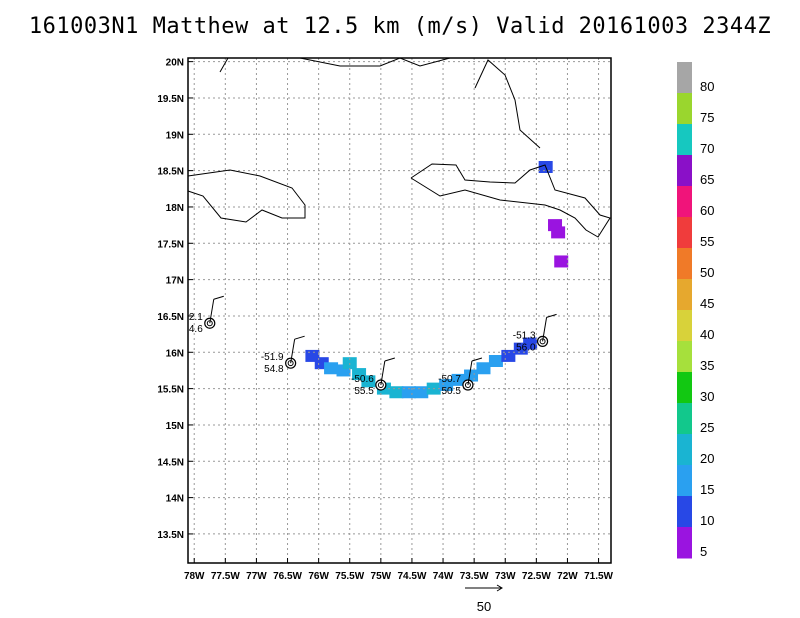 This screenshot has height=618, width=800. Describe the element at coordinates (335, 65) in the screenshot. I see `cuba-coastline` at that location.